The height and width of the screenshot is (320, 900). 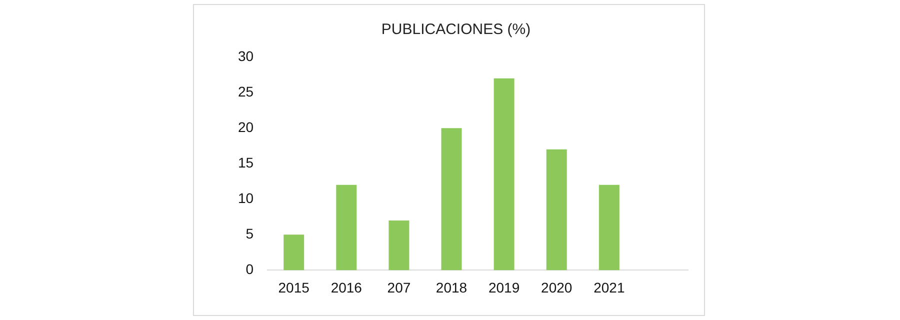 I want to click on x-tick-label: 2018, so click(x=452, y=287).